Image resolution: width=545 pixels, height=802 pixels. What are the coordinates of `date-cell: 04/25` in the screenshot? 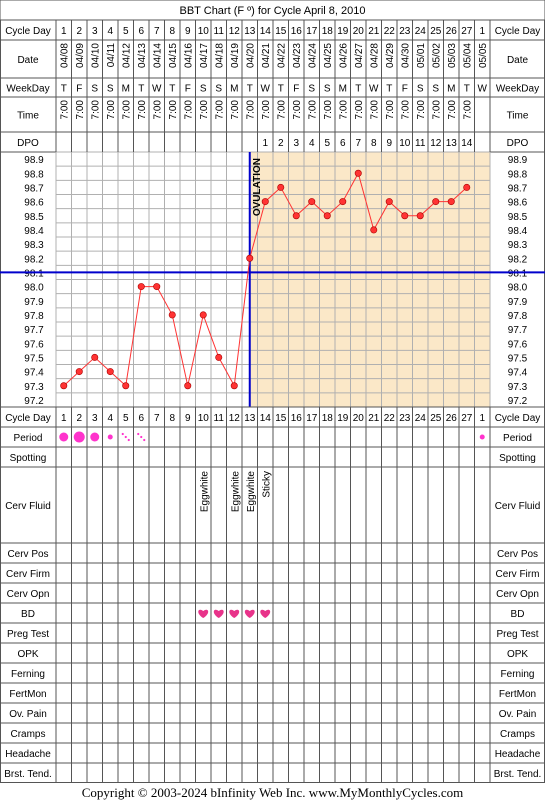 It's located at (328, 55).